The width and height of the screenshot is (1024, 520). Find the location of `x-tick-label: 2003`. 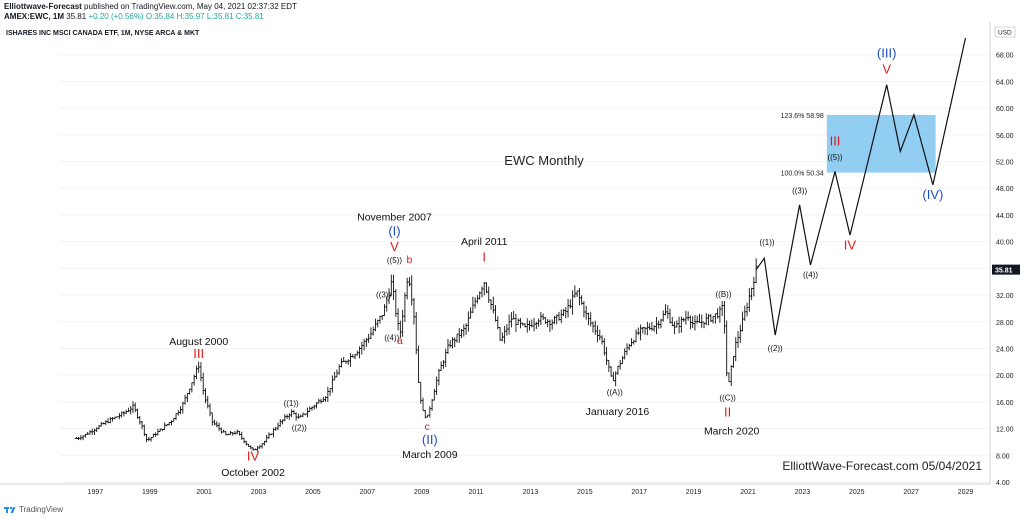

x-tick-label: 2003 is located at coordinates (259, 492).